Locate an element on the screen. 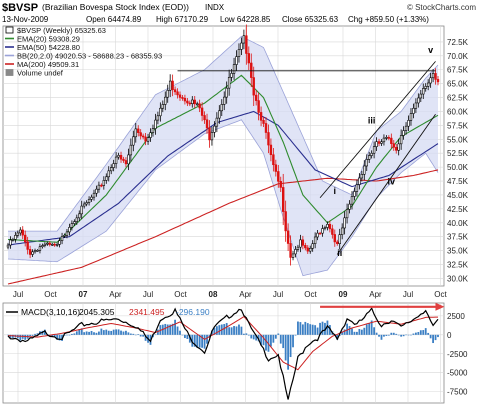 The width and height of the screenshot is (480, 408). index-name: (Brazilian Bovespa Stock Index (EOD)) is located at coordinates (115, 7).